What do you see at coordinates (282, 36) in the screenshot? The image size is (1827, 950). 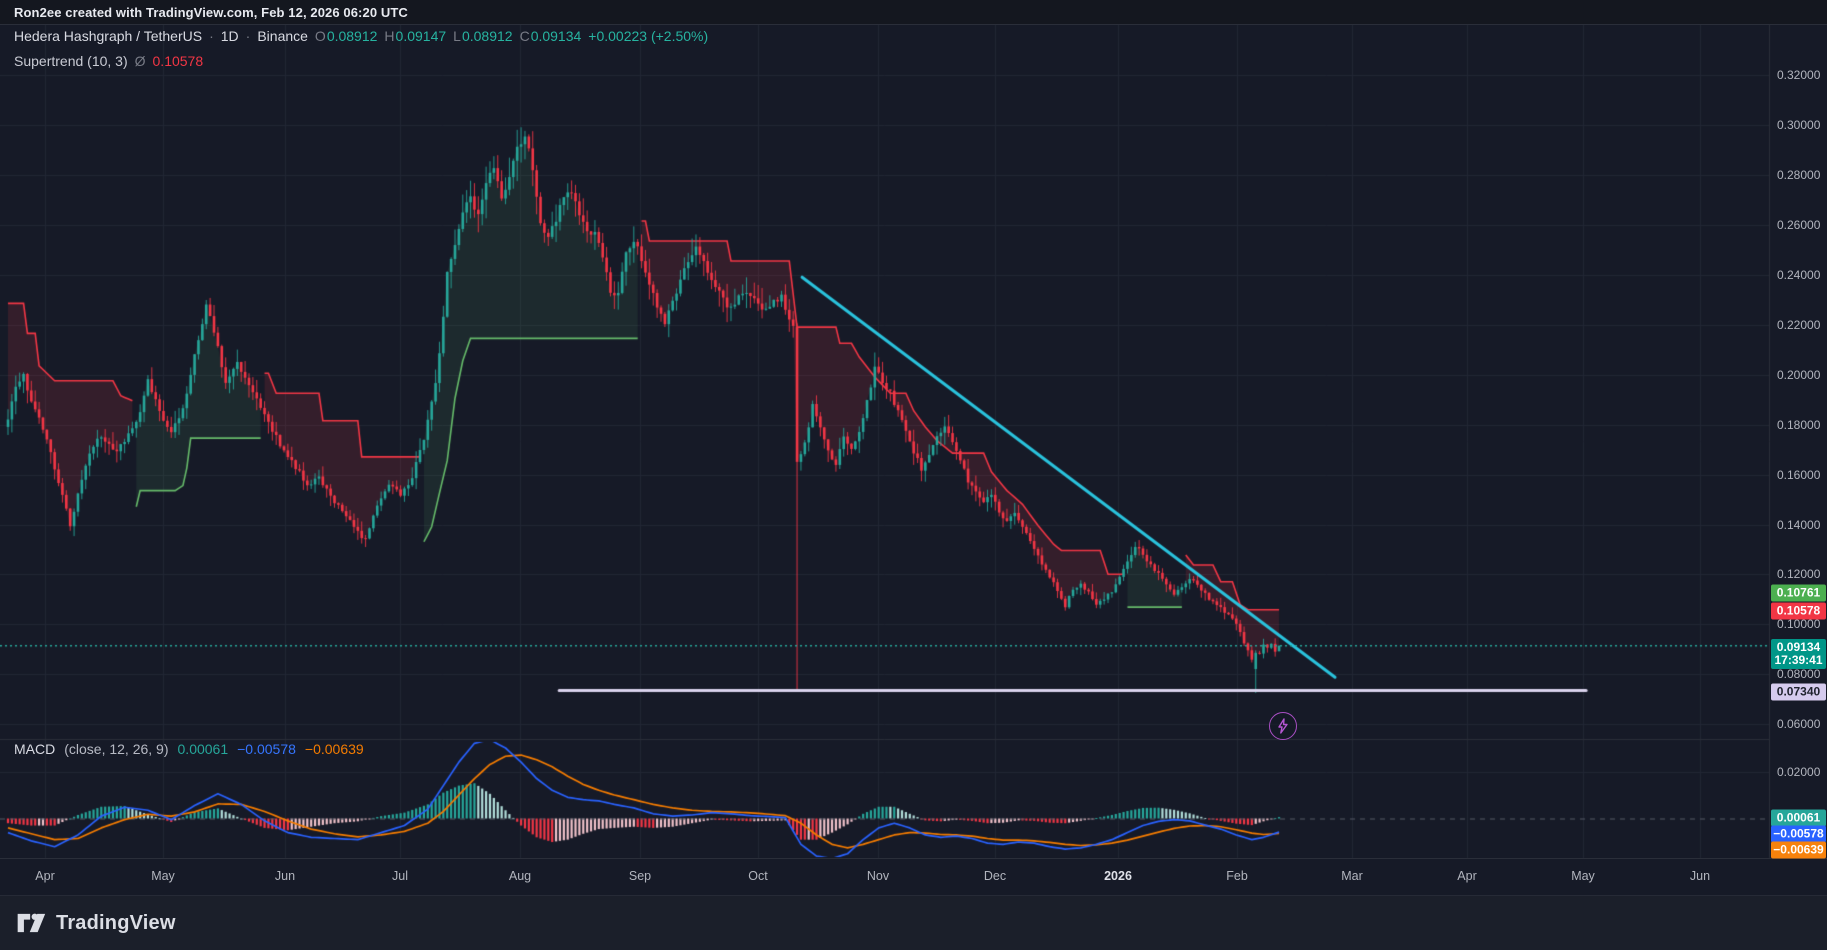 I see `exchange-label: Binance` at bounding box center [282, 36].